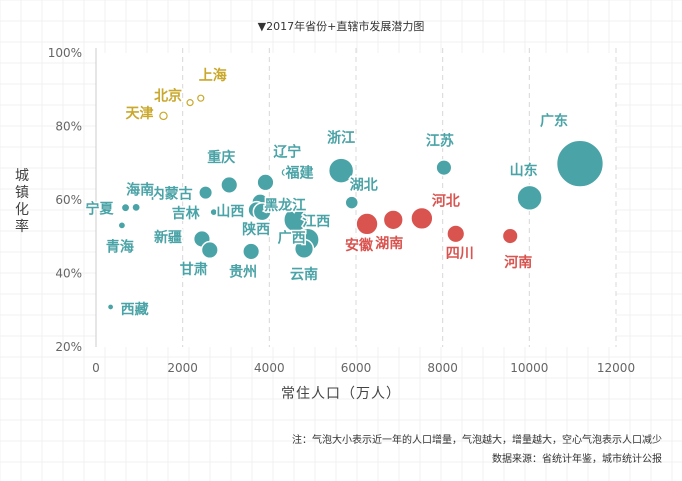 The height and width of the screenshot is (481, 682). Describe the element at coordinates (285, 172) in the screenshot. I see `bubble-辽宁` at that location.